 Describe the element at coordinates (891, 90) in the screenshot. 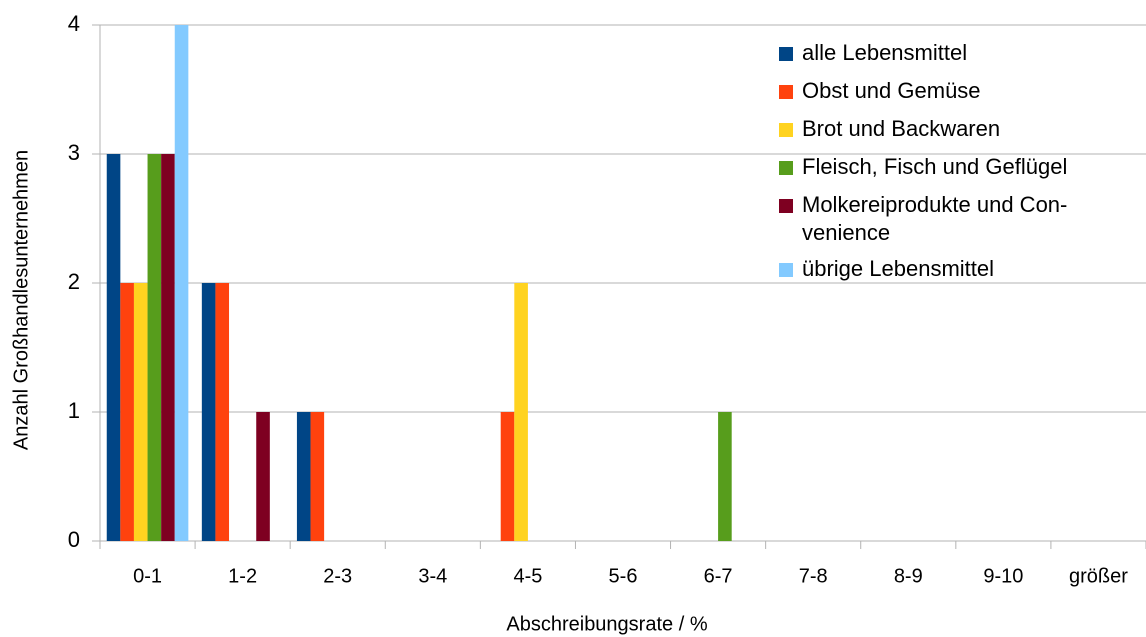

I see `legend-label: Obst und Gemüse` at that location.